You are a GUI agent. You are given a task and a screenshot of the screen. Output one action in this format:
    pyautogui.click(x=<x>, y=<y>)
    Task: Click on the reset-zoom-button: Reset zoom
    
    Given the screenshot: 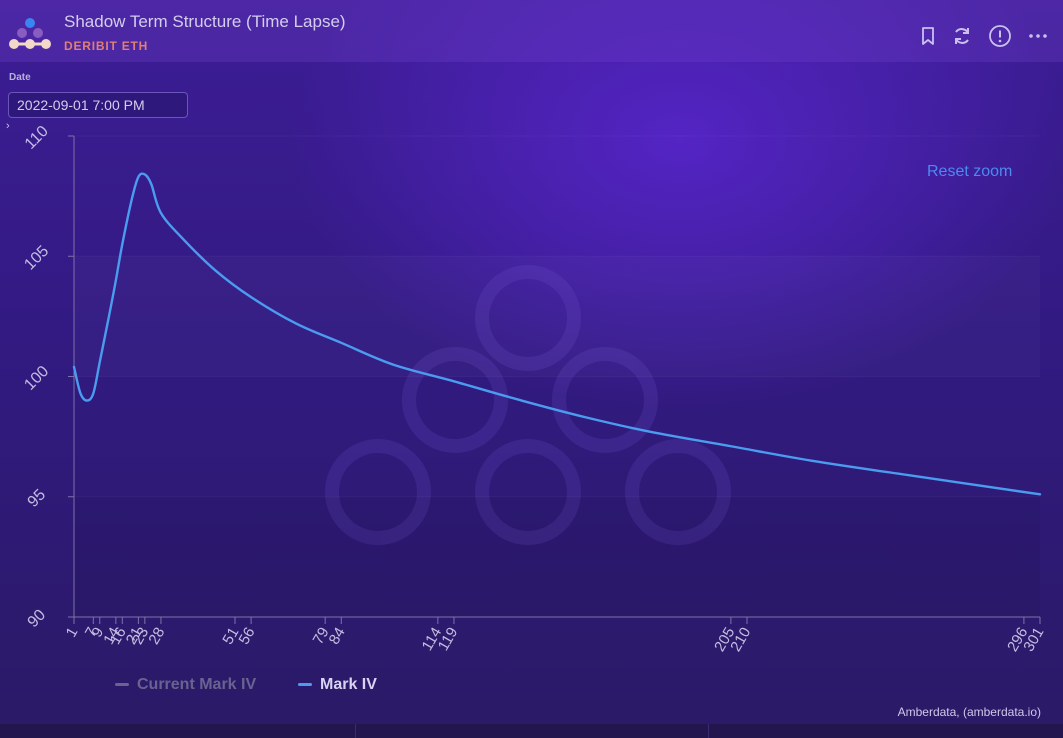 What is the action you would take?
    pyautogui.click(x=970, y=171)
    